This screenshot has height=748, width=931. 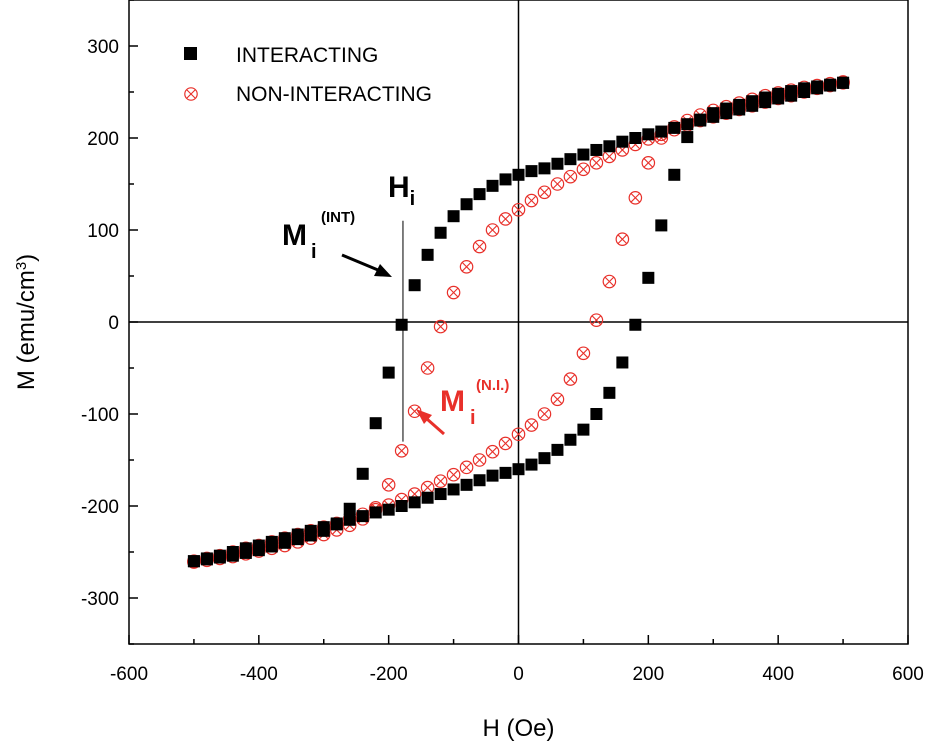 I want to click on annotation-mi-ni-sup: (N.I.), so click(x=492, y=385).